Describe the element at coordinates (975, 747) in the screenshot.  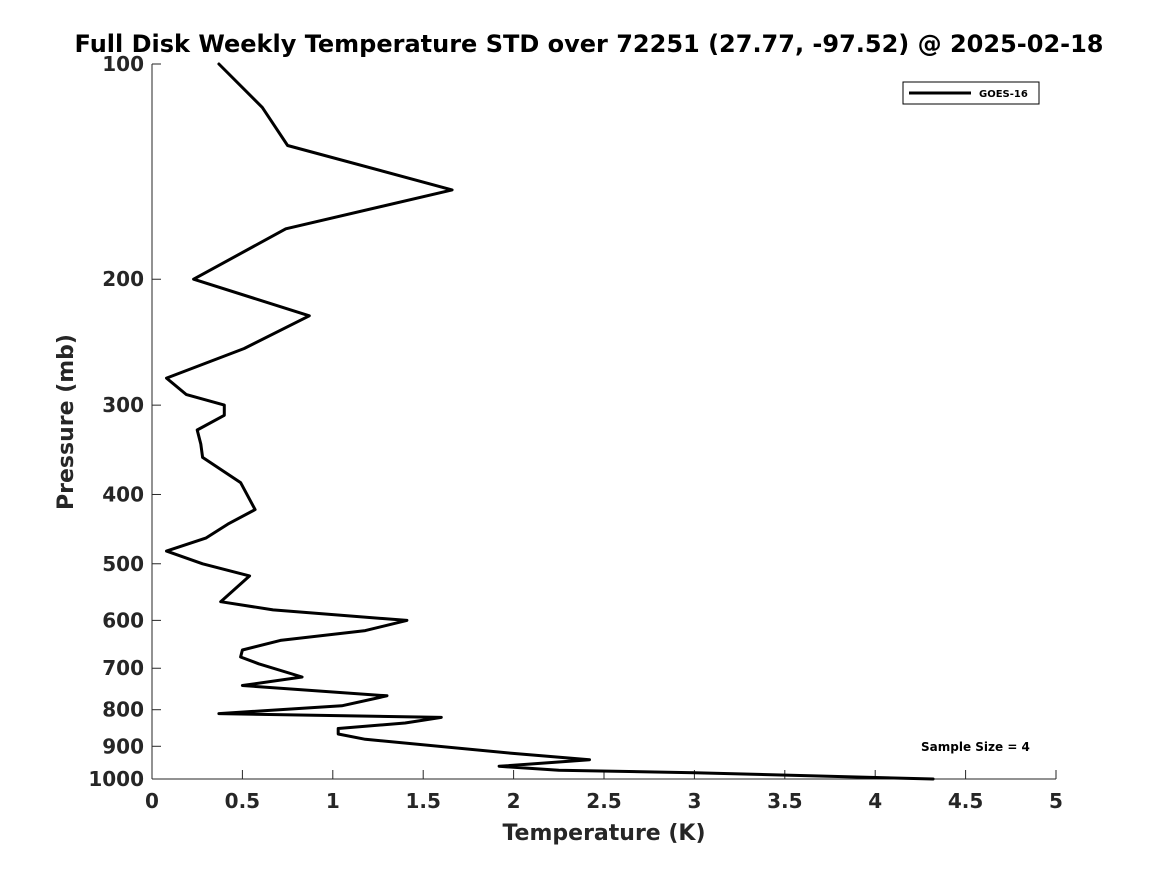
I see `sample-size-annotation: Sample Size = 4` at that location.